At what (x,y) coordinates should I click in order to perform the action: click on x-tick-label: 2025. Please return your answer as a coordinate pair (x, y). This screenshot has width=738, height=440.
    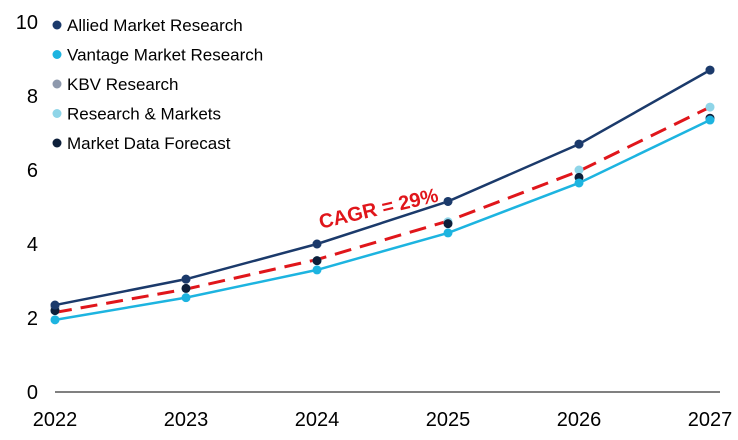
    Looking at the image, I should click on (448, 420).